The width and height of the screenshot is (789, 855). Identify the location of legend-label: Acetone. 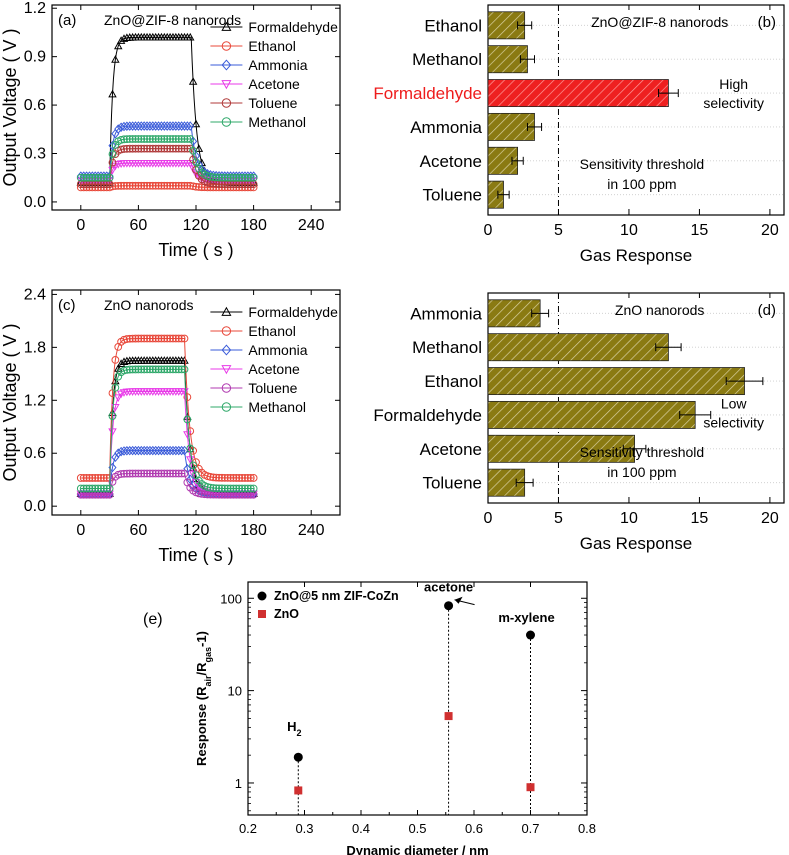
(274, 369).